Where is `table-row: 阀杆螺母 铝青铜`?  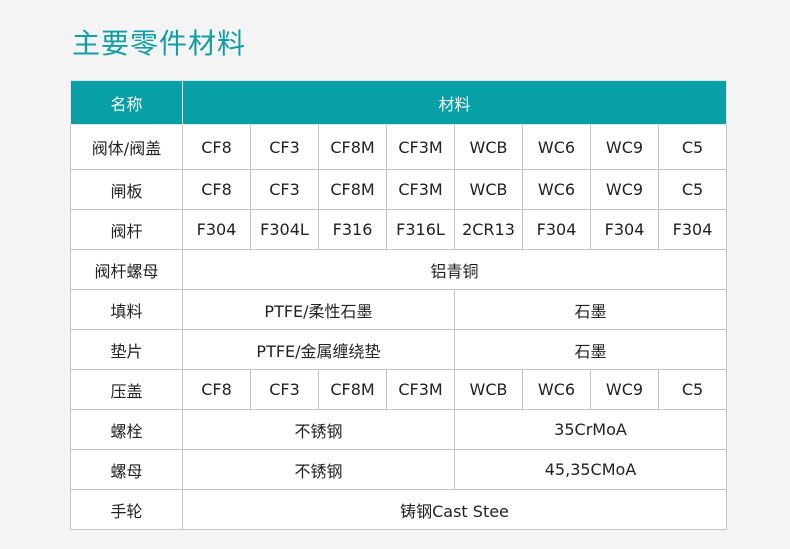 table-row: 阀杆螺母 铝青铜 is located at coordinates (399, 269).